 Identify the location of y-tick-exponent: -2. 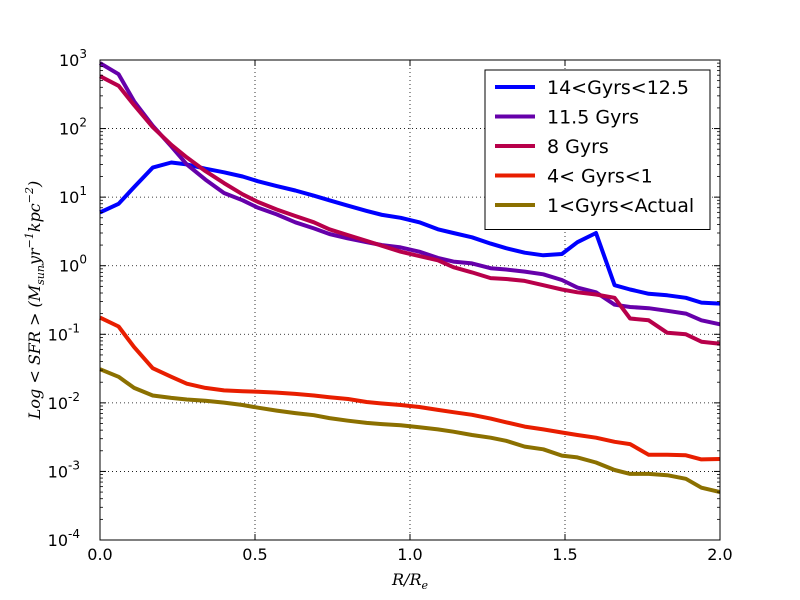
(74, 397).